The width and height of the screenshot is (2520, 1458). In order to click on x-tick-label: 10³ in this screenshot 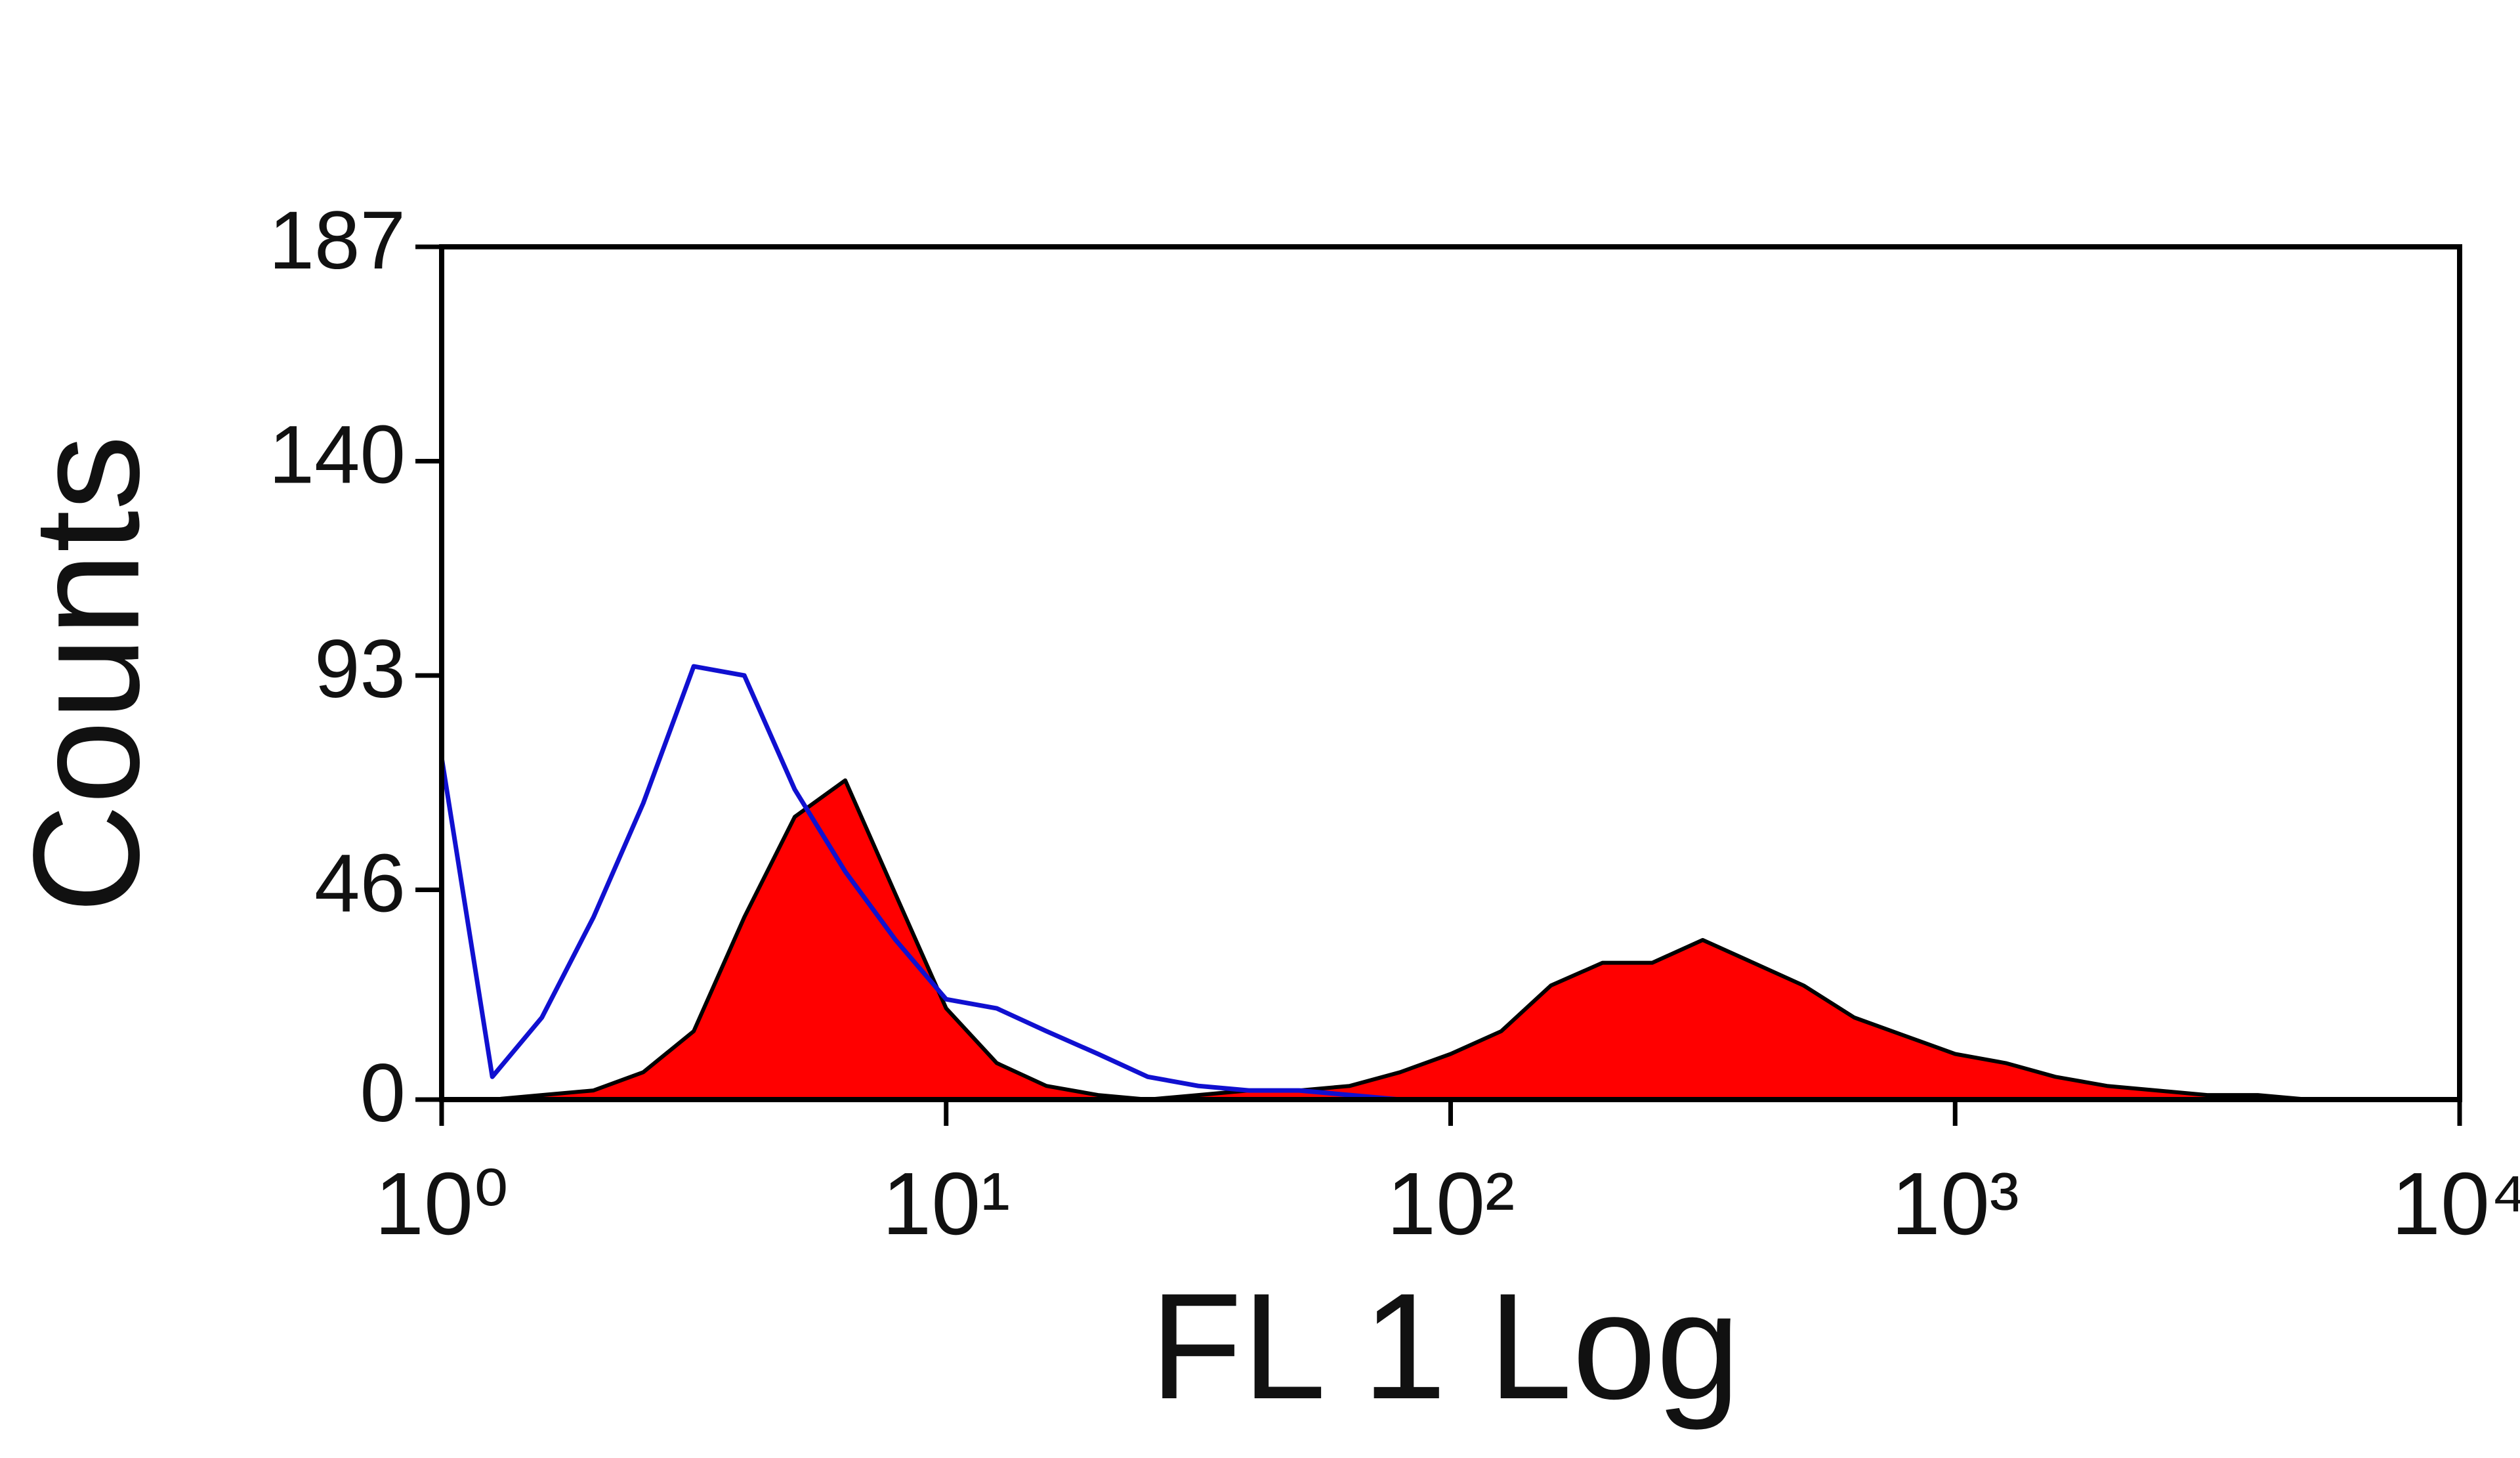, I will do `click(1955, 1203)`.